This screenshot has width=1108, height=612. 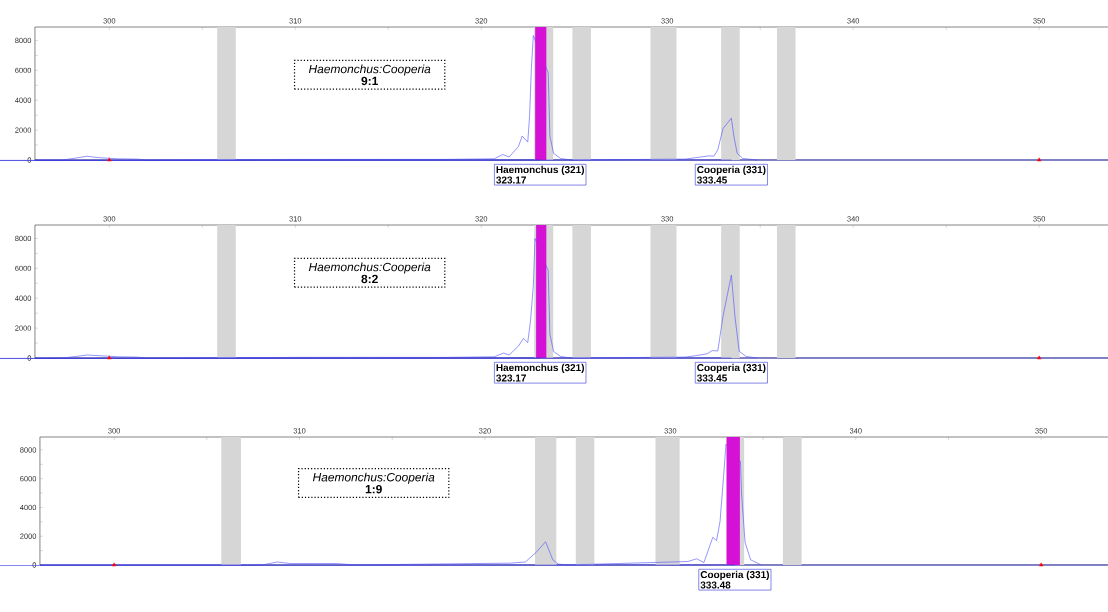 What do you see at coordinates (369, 81) in the screenshot?
I see `annotation: 9:1` at bounding box center [369, 81].